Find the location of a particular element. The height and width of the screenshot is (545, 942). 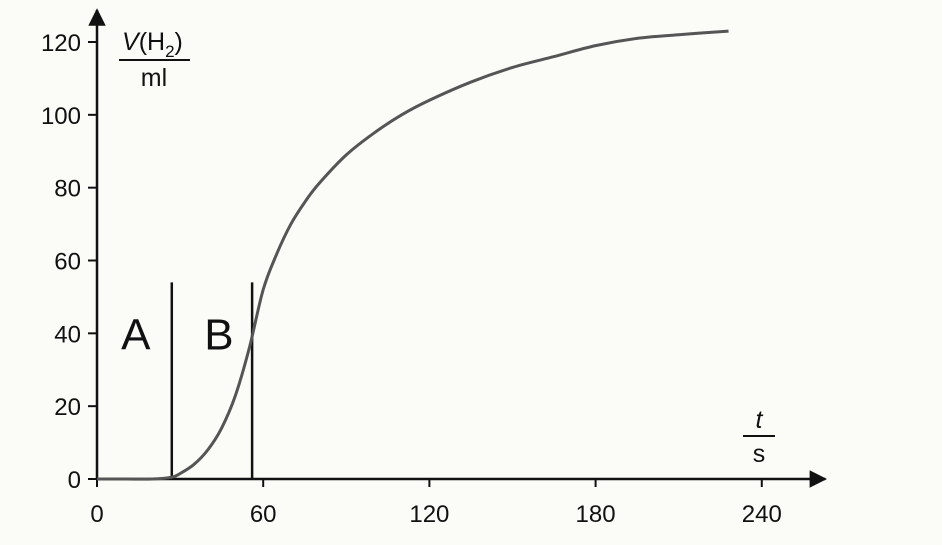

y-tick-label: 0 is located at coordinates (74, 480).